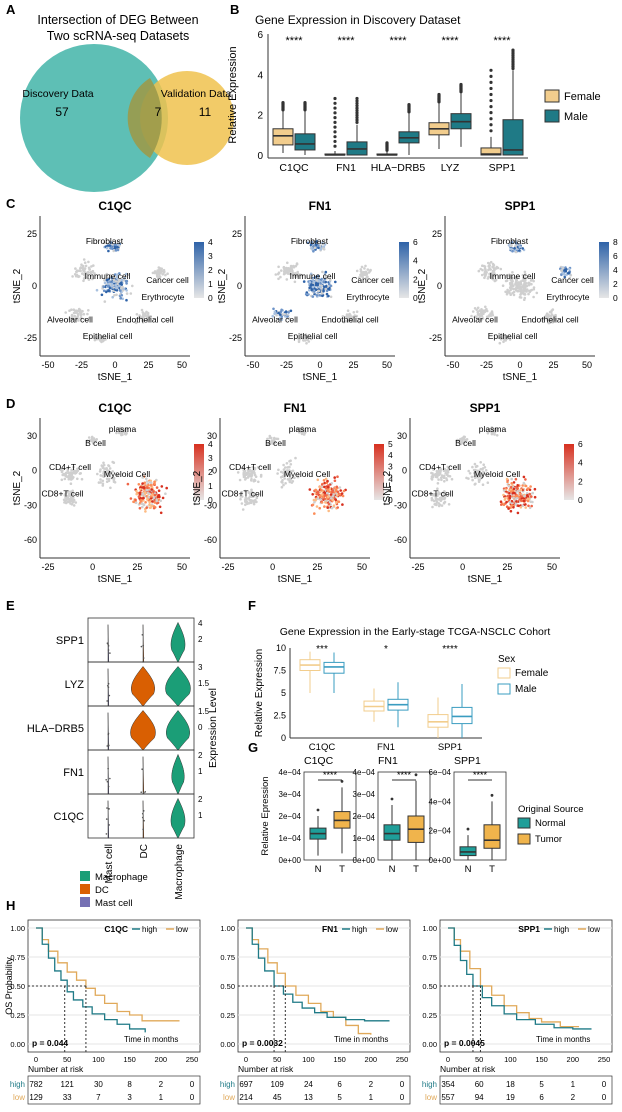  I want to click on g-ytick: 3e−04, so click(364, 794).